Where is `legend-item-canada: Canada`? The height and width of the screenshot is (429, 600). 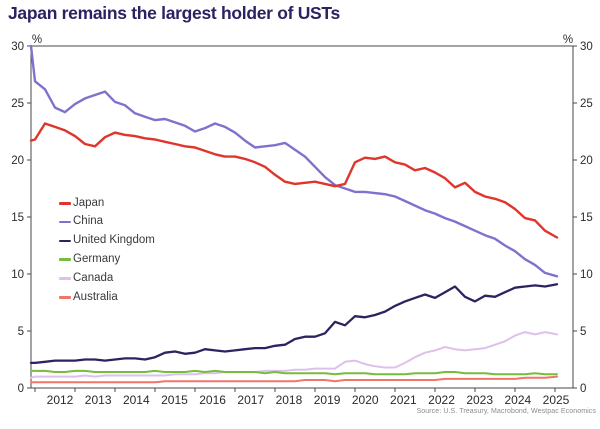
legend-item-canada: Canada is located at coordinates (107, 278).